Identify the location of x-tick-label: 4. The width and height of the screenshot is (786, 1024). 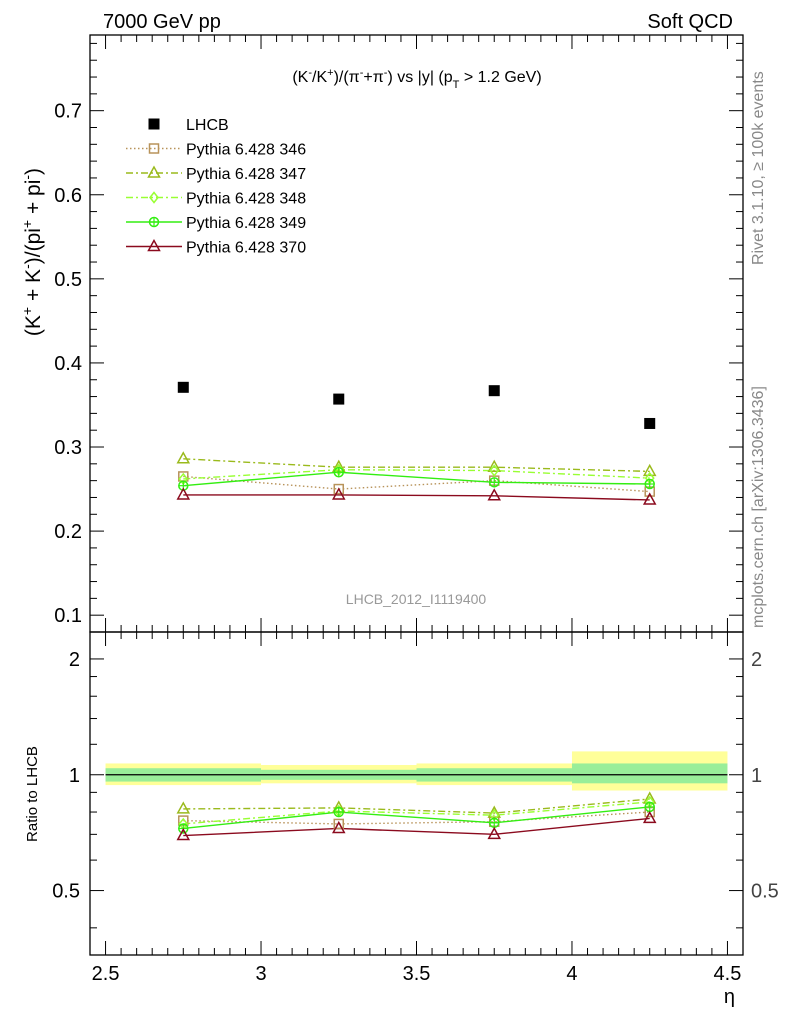
(571, 974).